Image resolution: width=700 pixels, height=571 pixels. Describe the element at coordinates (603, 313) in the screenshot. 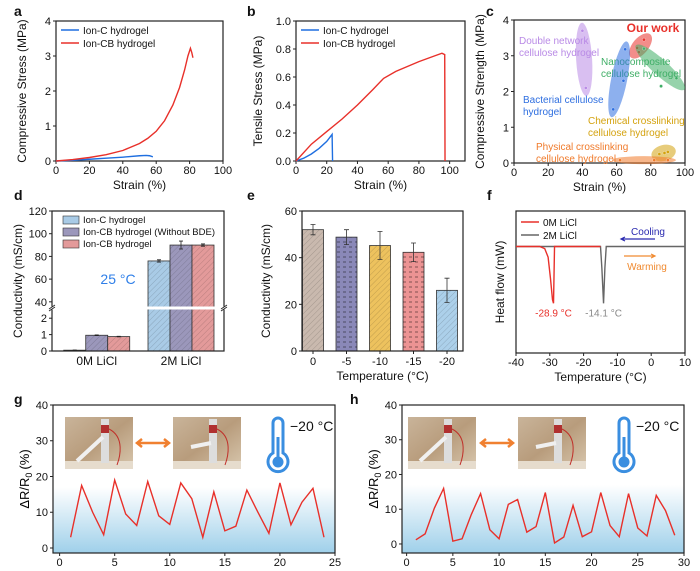

I see `peak-label: -14.1 °C` at that location.